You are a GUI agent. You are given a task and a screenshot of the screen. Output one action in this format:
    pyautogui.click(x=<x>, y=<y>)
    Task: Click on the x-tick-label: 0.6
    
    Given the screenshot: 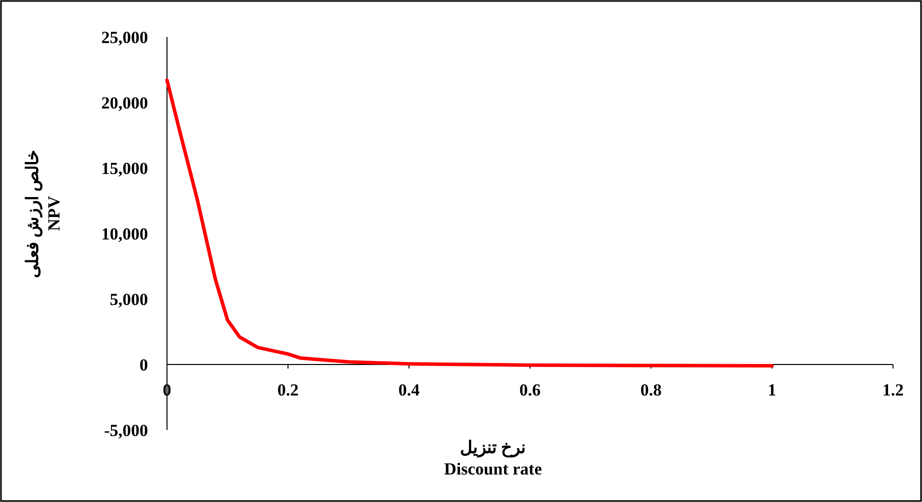 What is the action you would take?
    pyautogui.click(x=530, y=390)
    